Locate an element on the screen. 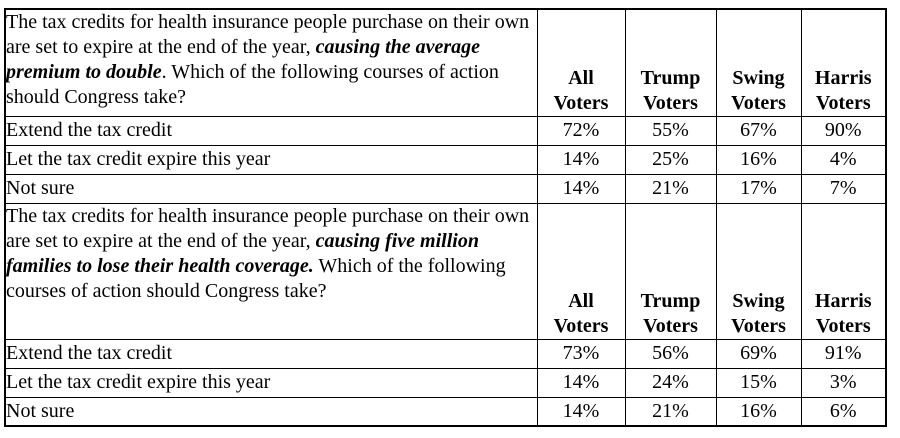 The width and height of the screenshot is (900, 438). value-cell: 7% is located at coordinates (843, 188).